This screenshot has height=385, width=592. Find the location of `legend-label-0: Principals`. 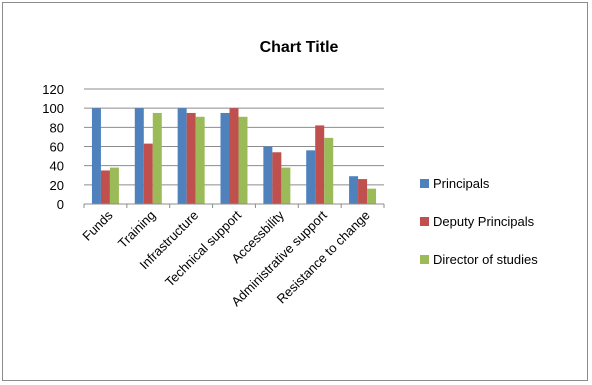

legend-label-0: Principals is located at coordinates (461, 183).